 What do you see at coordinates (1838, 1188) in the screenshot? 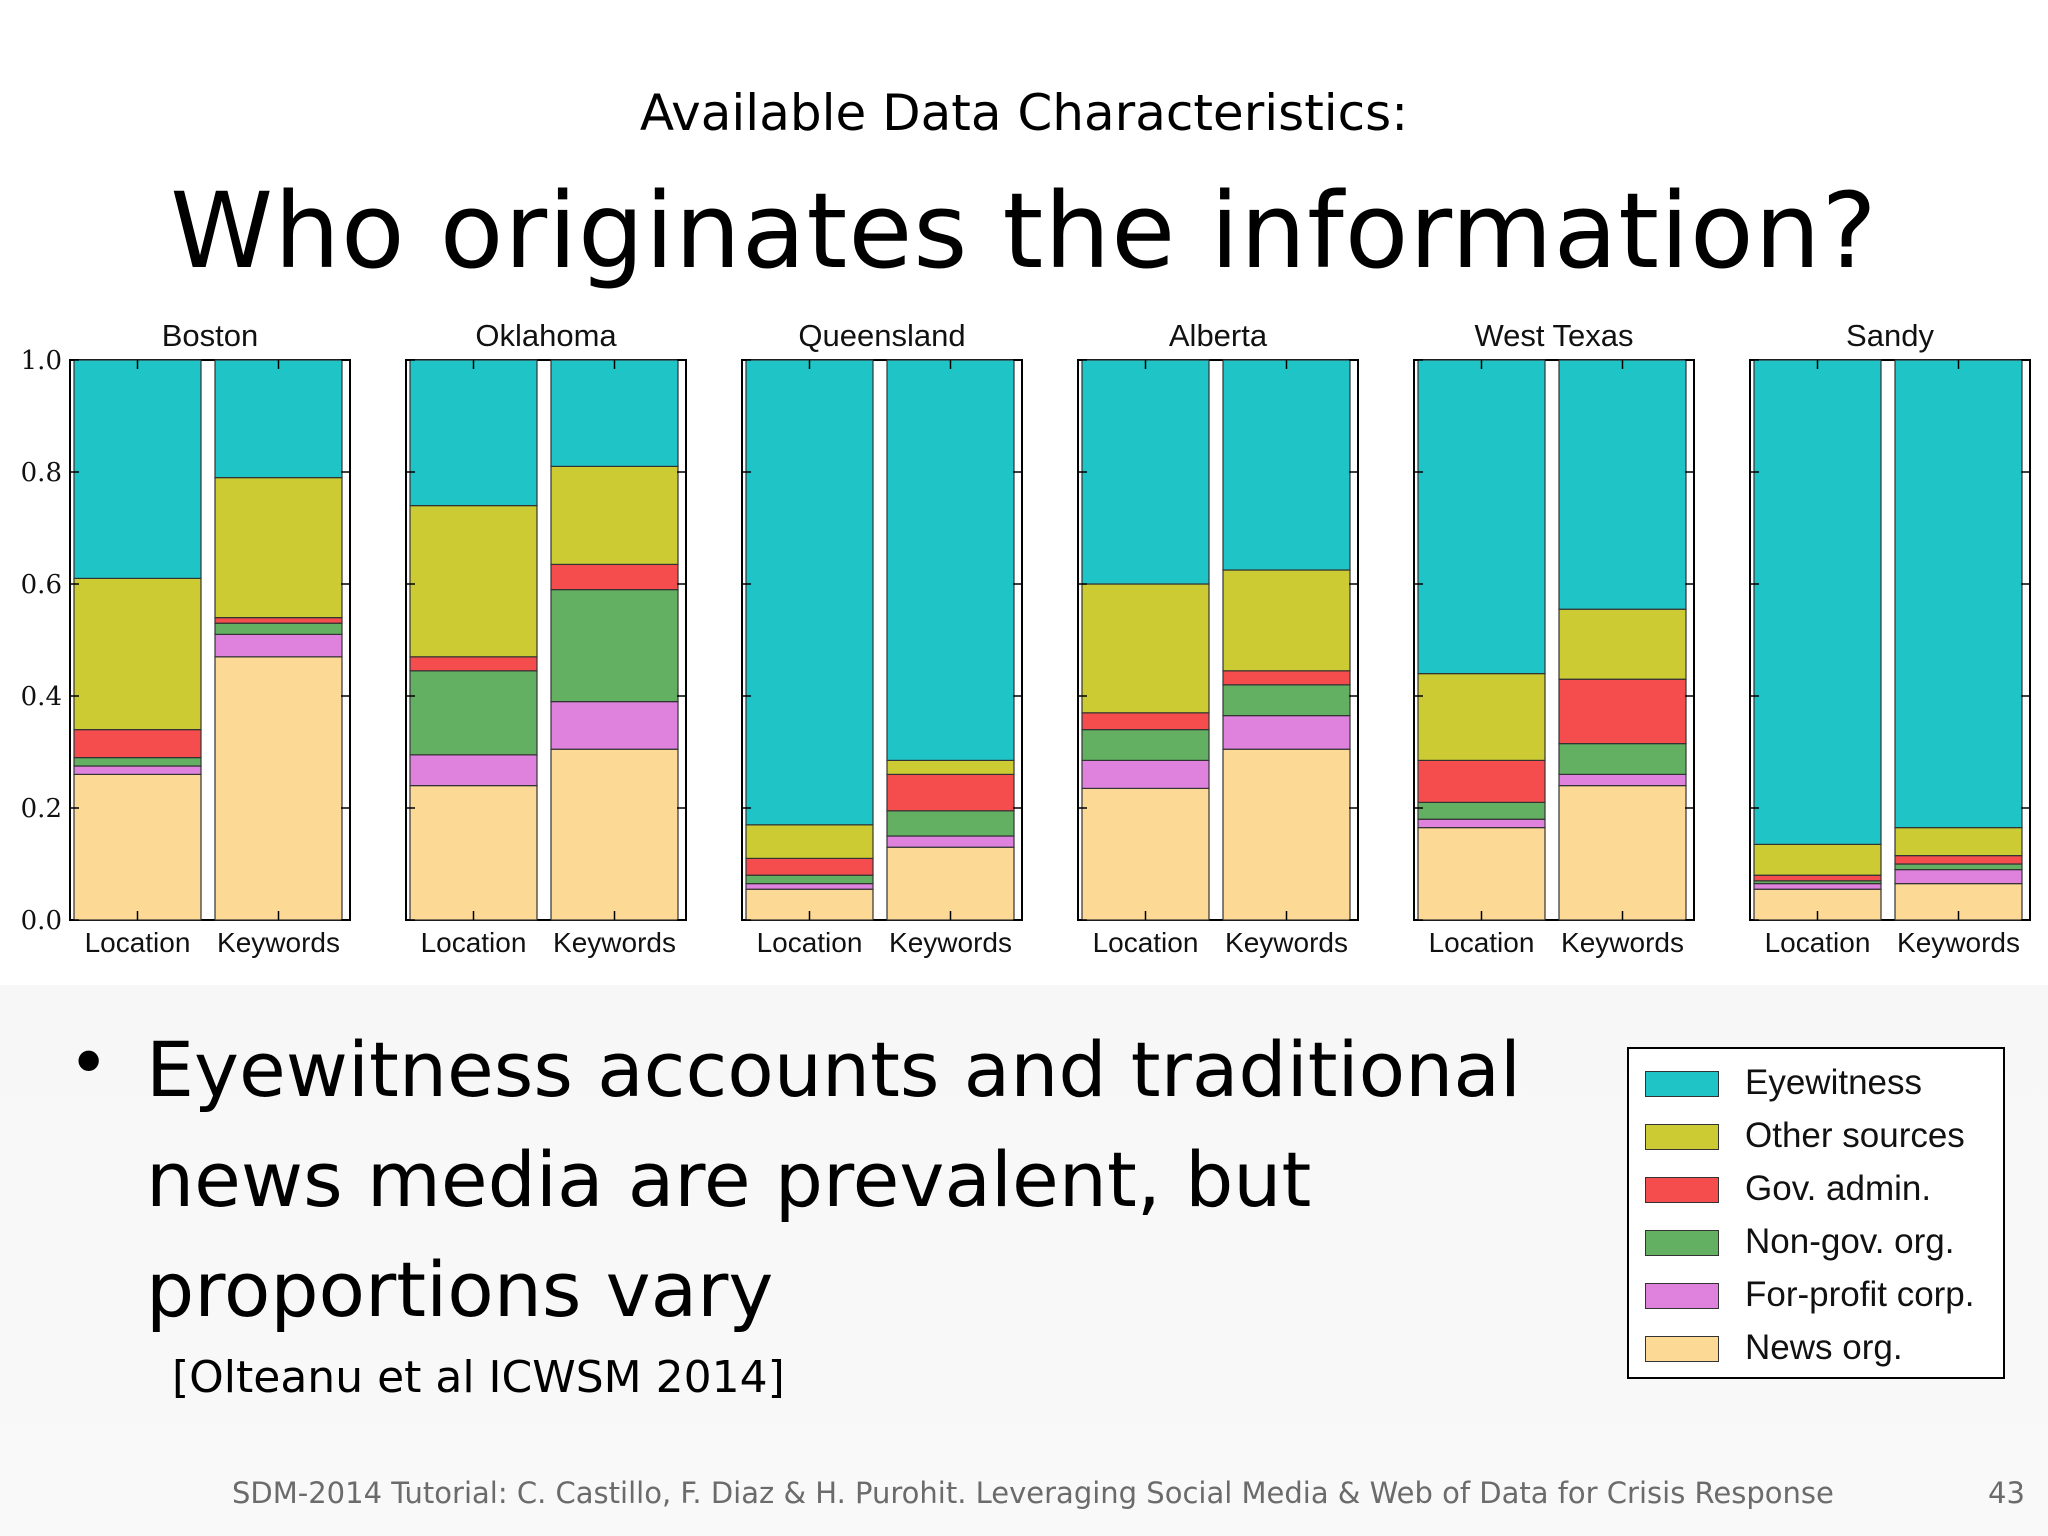
I see `legend-label: Gov. admin.` at bounding box center [1838, 1188].